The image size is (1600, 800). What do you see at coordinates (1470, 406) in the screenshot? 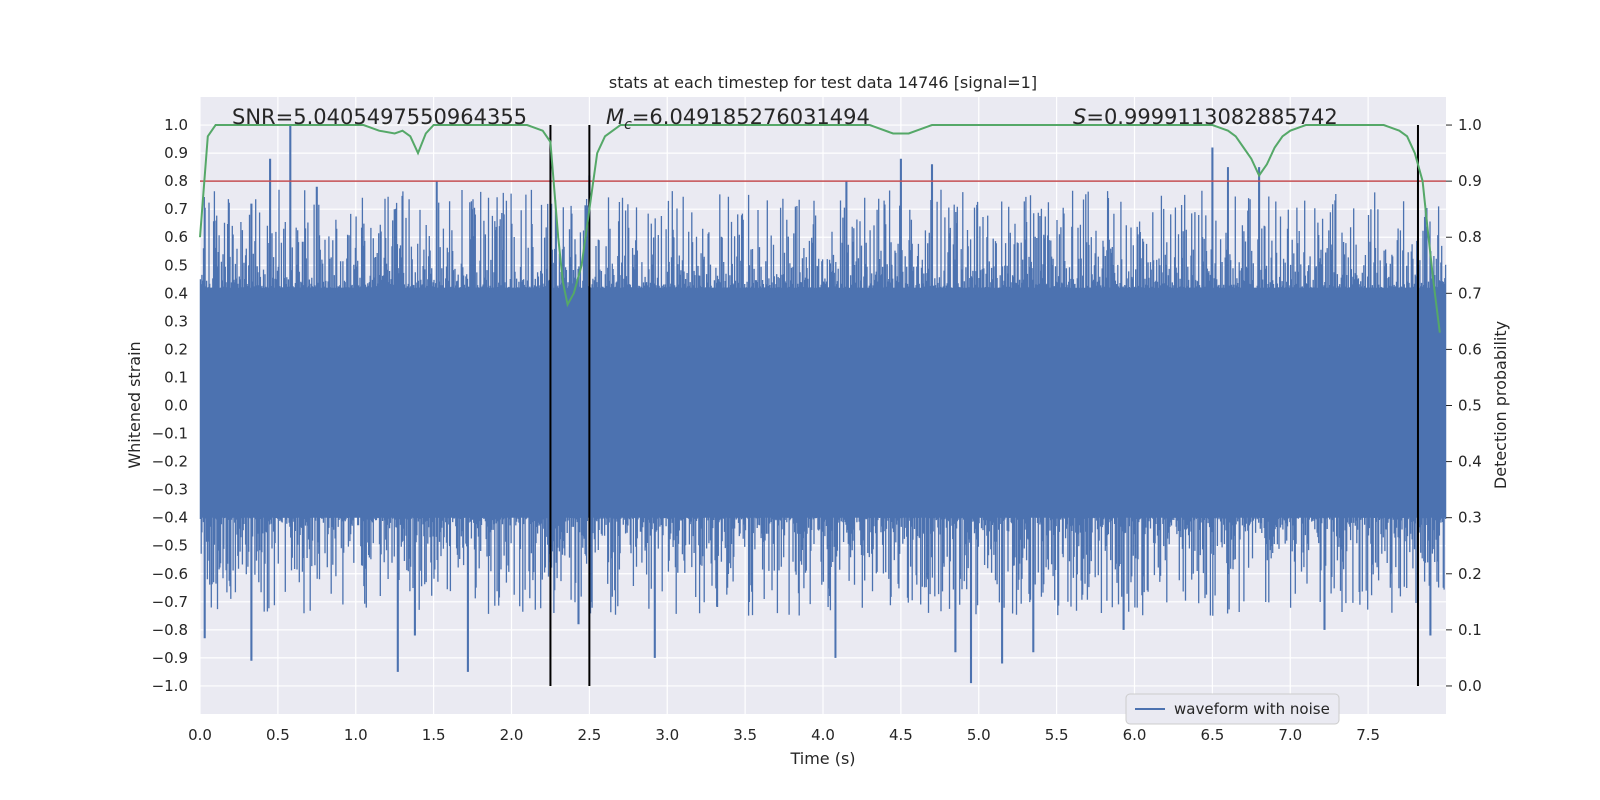
I see `y2-tick-label: 0.5` at bounding box center [1470, 406].